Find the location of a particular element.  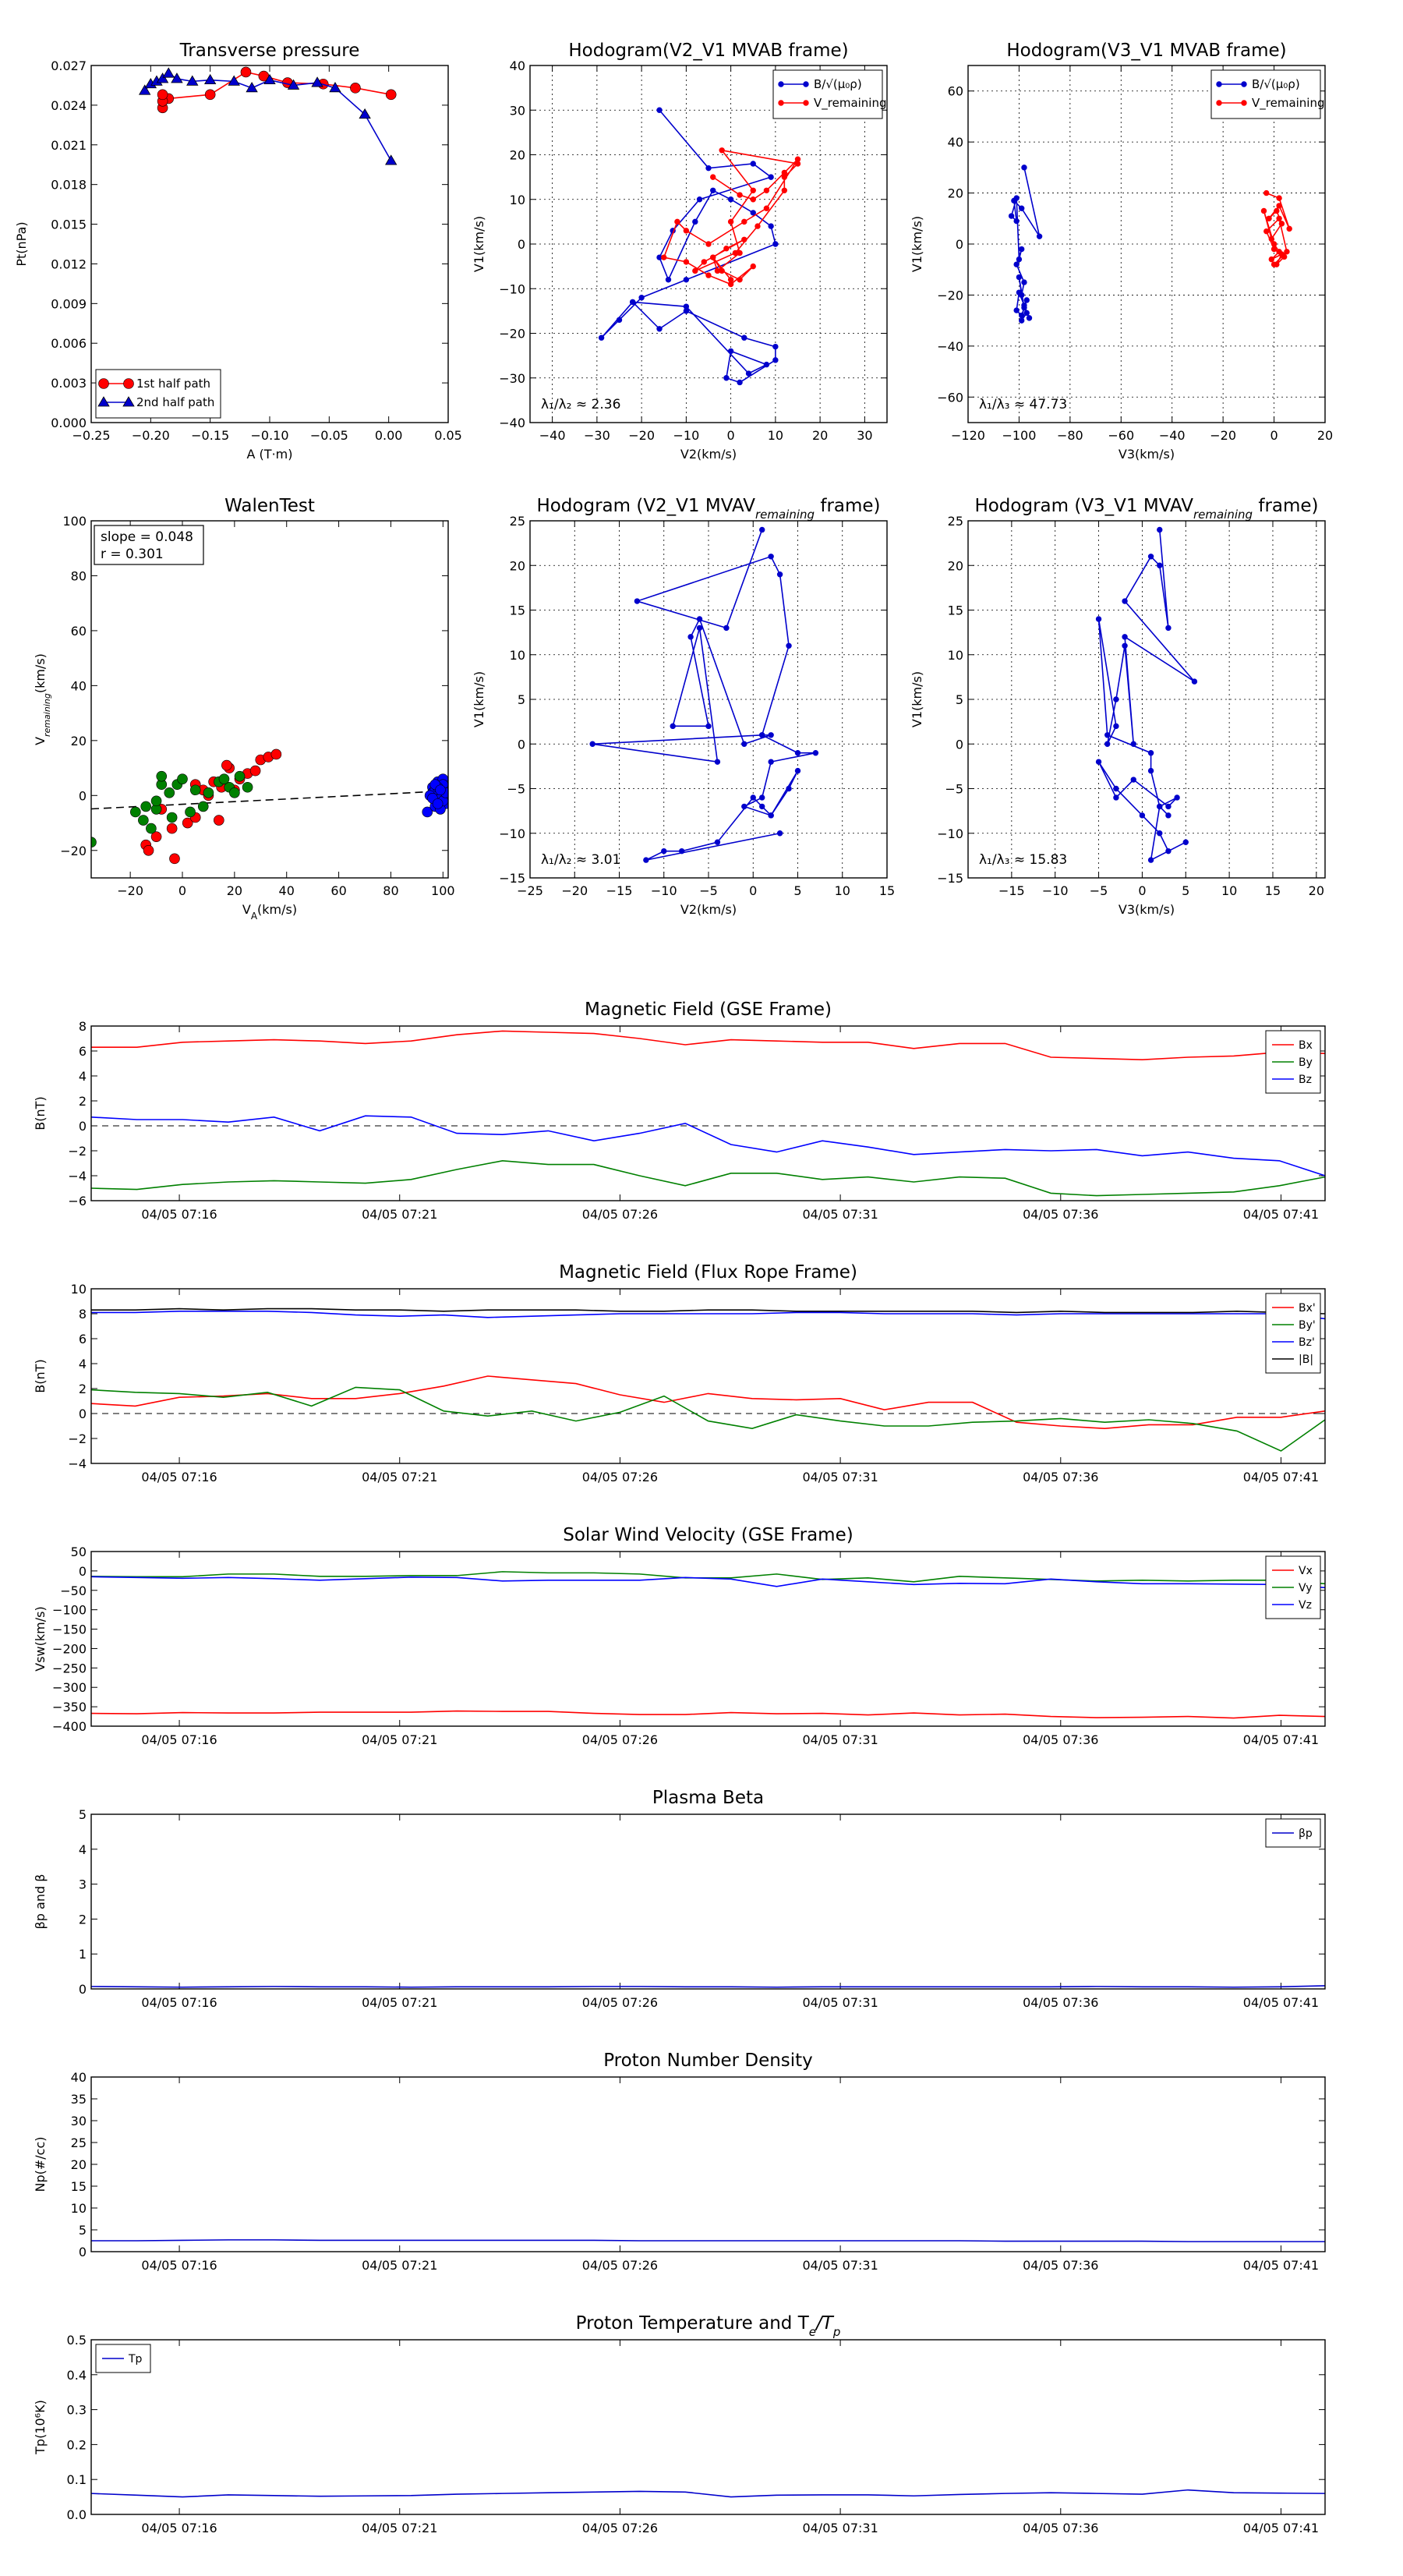

x-tick-label: −120 is located at coordinates (968, 435).